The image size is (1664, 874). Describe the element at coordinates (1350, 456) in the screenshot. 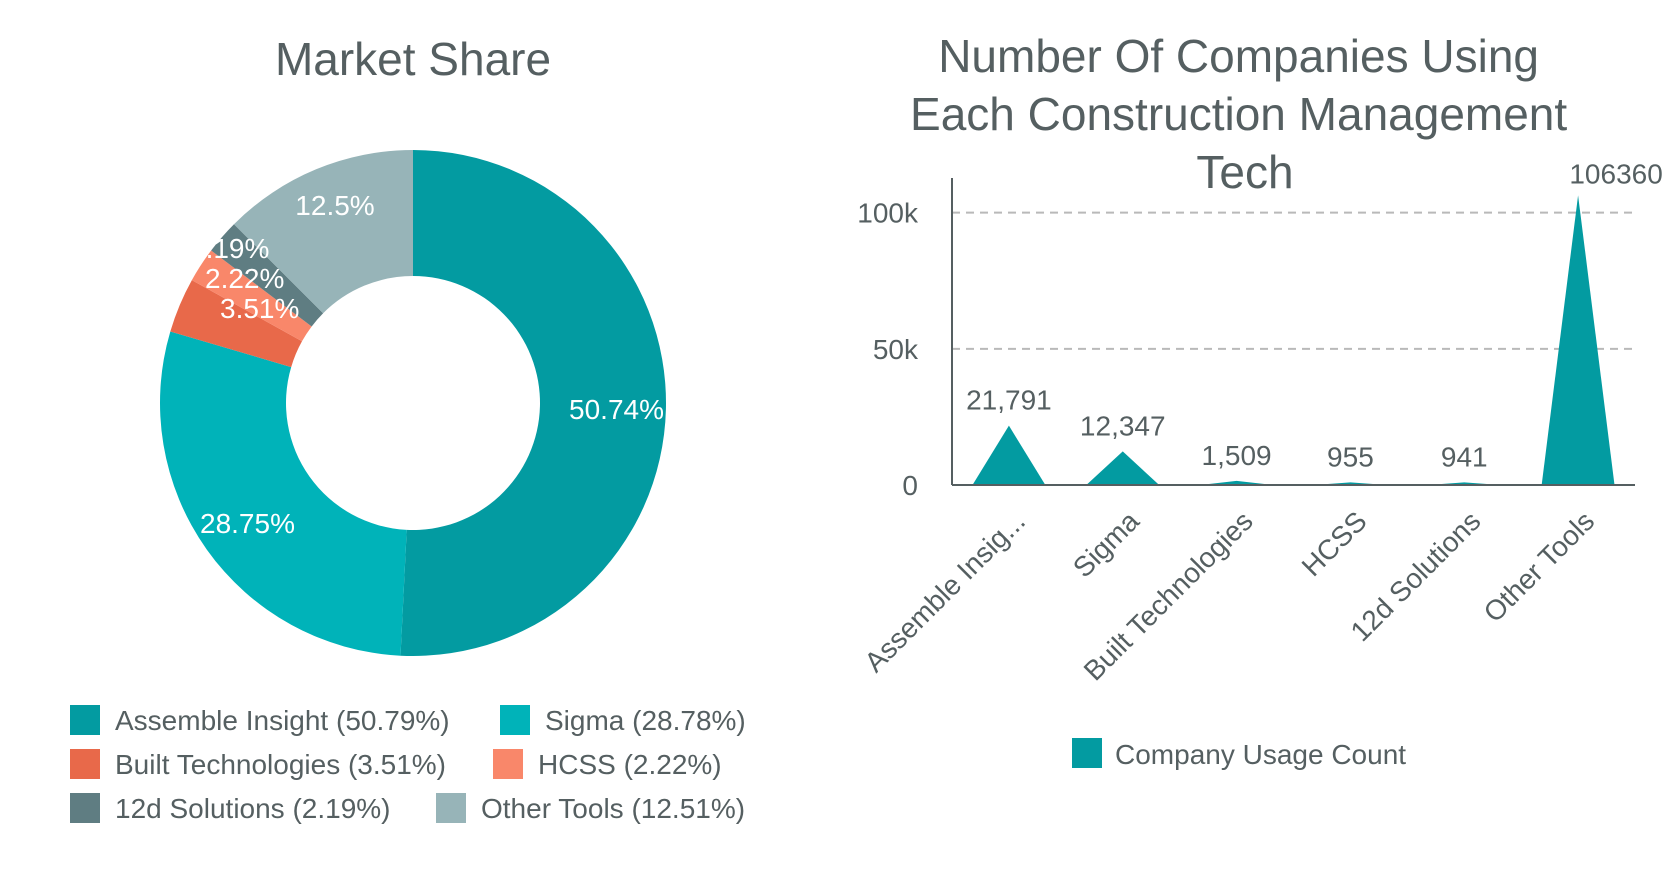

I see `data-label-3: 955` at that location.